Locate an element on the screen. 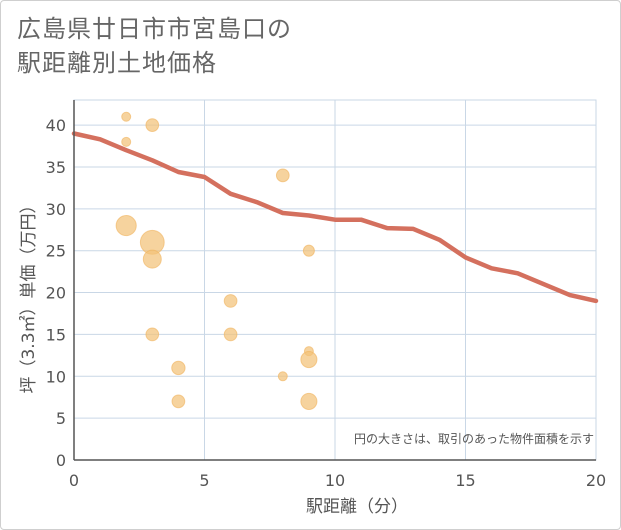  y-tick-label: 35 is located at coordinates (56, 167).